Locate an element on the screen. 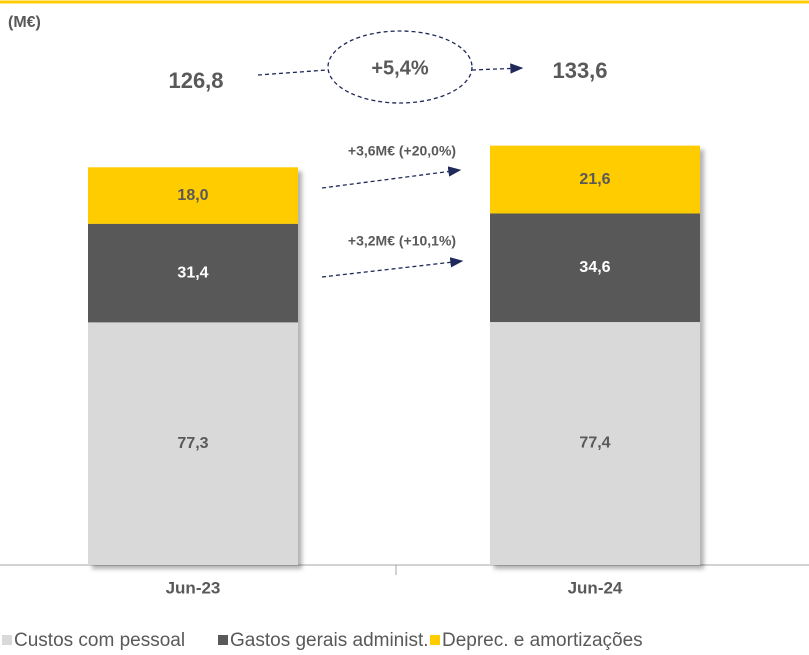  total-label: 133,6 is located at coordinates (579, 70).